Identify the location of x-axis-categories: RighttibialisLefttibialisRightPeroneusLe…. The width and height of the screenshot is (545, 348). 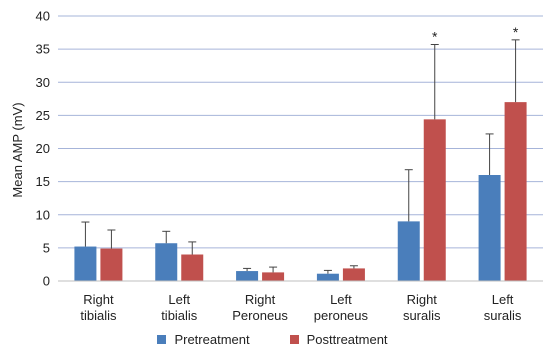
(301, 307).